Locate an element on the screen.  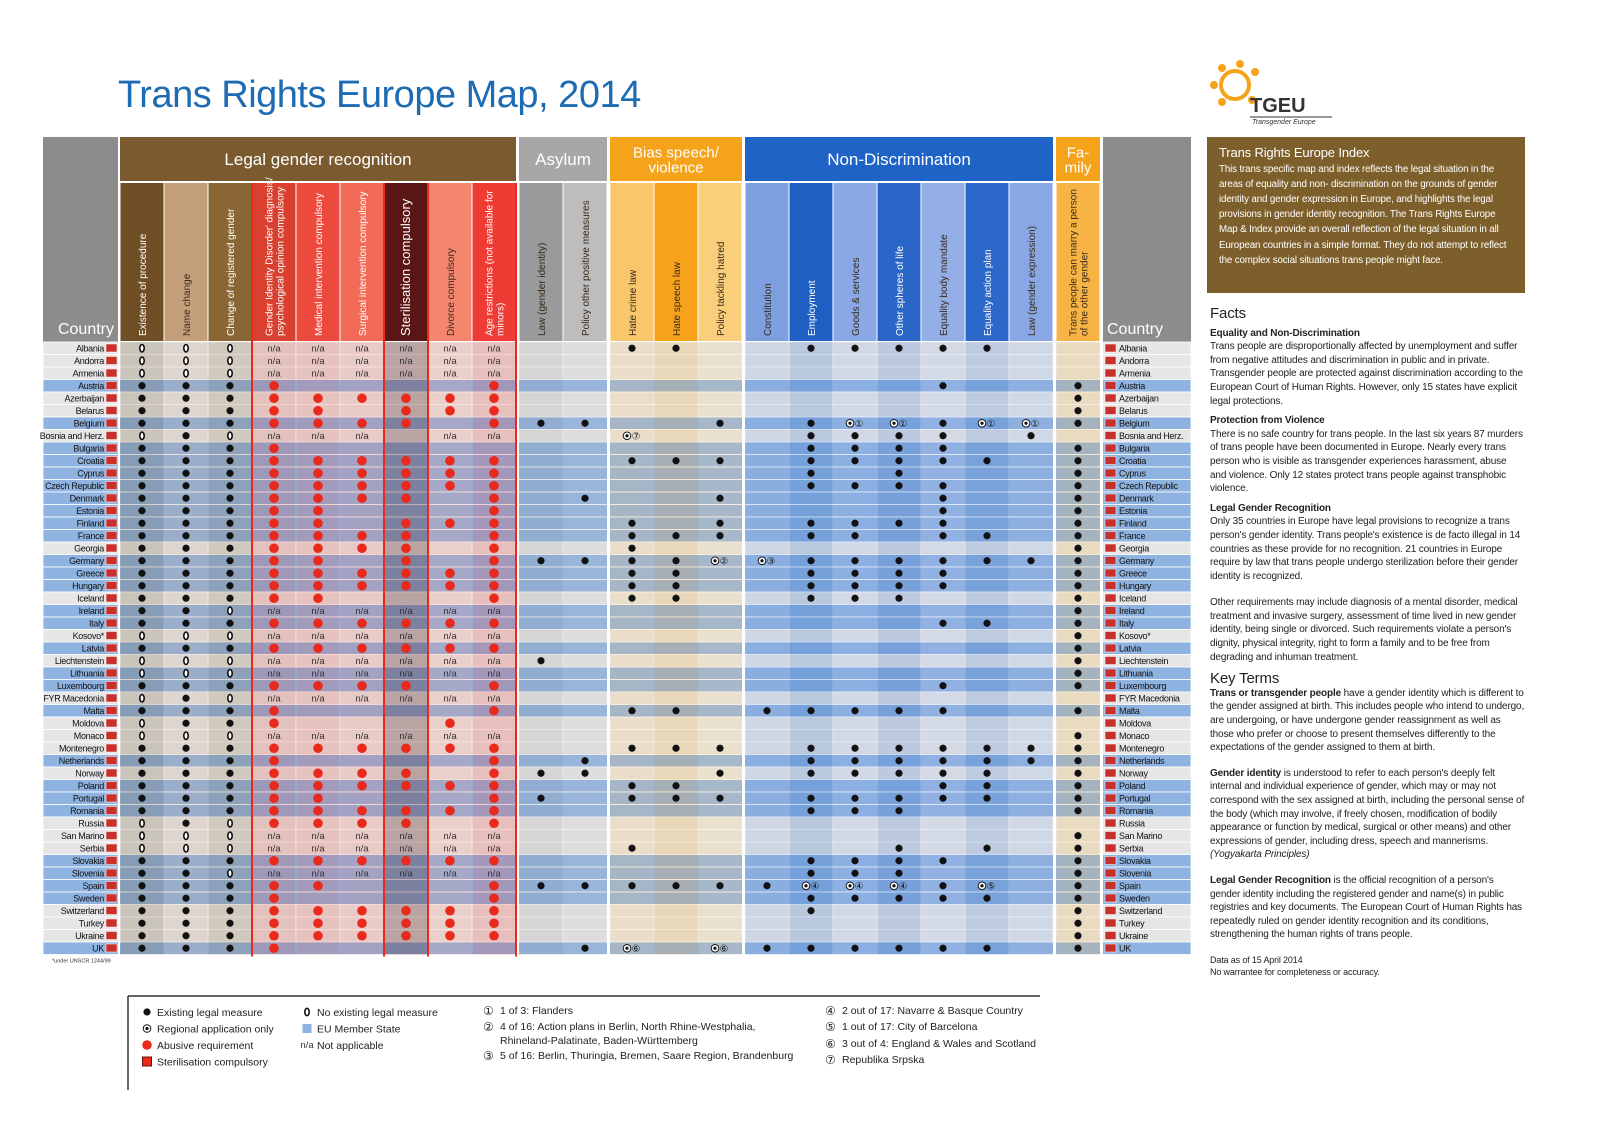
index-title: Trans Rights Europe Index is located at coordinates (1294, 152).